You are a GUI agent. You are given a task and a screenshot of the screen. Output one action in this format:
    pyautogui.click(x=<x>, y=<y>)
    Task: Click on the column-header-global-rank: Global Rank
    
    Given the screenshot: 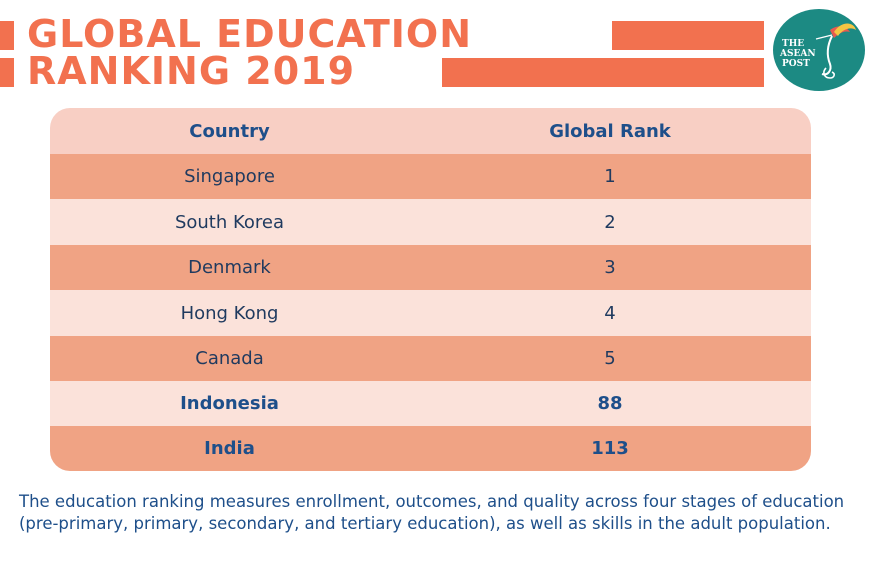 What is the action you would take?
    pyautogui.click(x=610, y=131)
    